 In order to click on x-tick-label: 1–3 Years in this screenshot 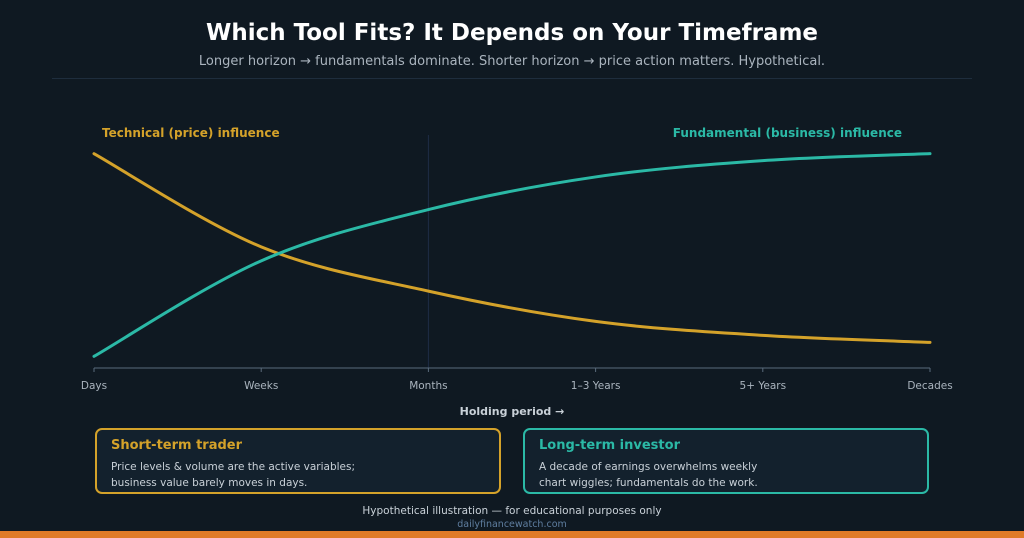, I will do `click(596, 386)`.